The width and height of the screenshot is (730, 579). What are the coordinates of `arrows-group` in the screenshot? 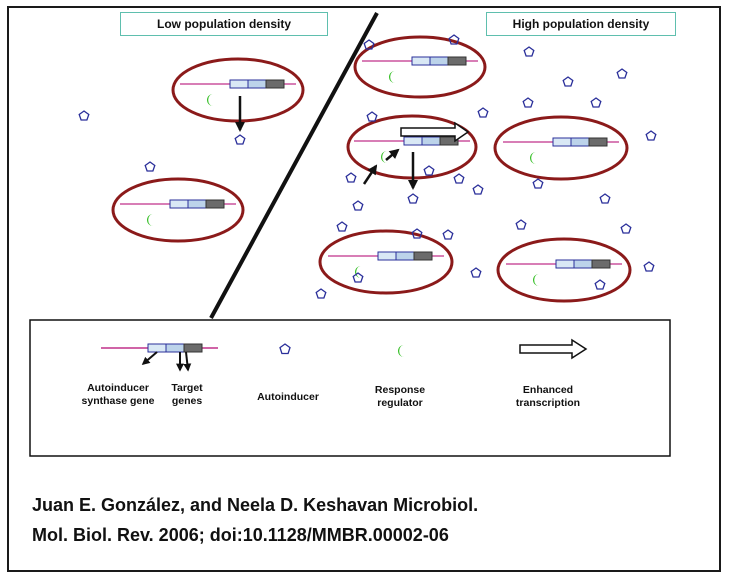 It's located at (352, 143).